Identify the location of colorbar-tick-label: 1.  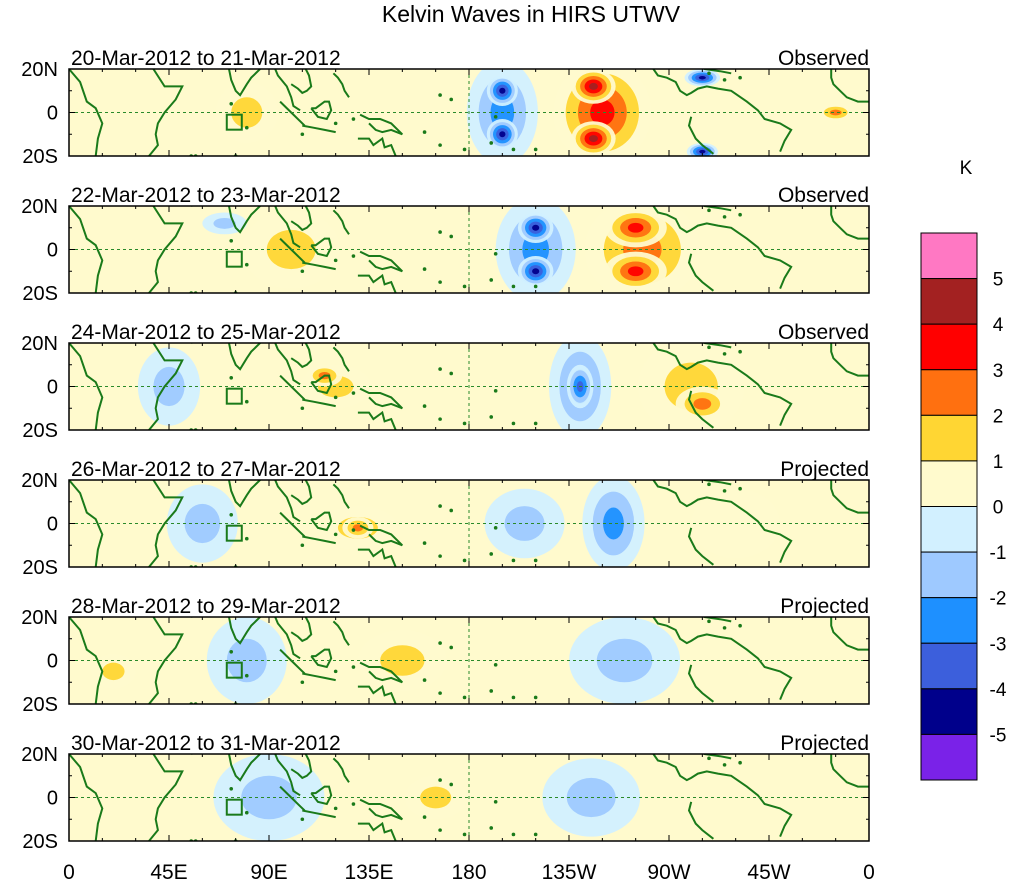
(998, 462).